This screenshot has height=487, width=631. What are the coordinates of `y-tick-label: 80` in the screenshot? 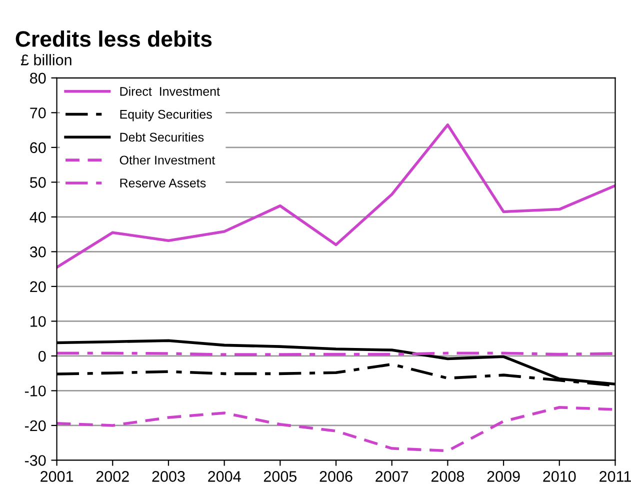 It's located at (38, 78).